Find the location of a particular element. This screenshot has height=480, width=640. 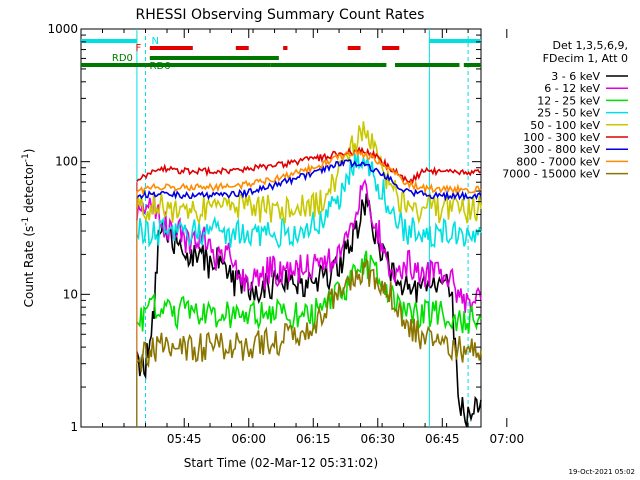

x-axis-label: Start Time (02-Mar-12 05:31:02) is located at coordinates (281, 463).